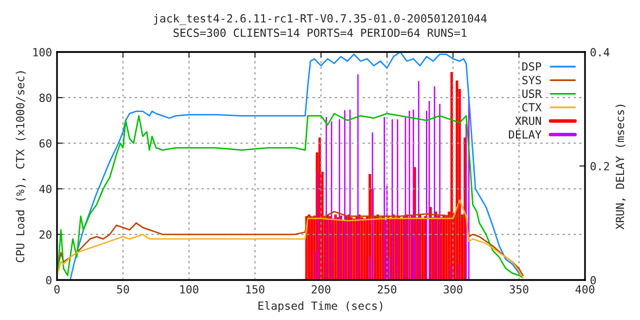 The width and height of the screenshot is (640, 320). Describe the element at coordinates (519, 289) in the screenshot. I see `x-tick-label: 350` at that location.